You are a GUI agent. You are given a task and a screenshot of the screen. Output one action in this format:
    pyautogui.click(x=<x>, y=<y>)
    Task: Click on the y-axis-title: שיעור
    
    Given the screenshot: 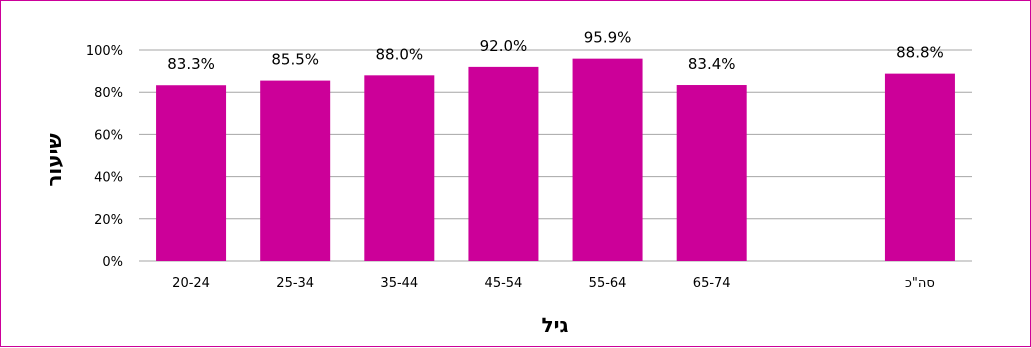 What is the action you would take?
    pyautogui.click(x=54, y=159)
    